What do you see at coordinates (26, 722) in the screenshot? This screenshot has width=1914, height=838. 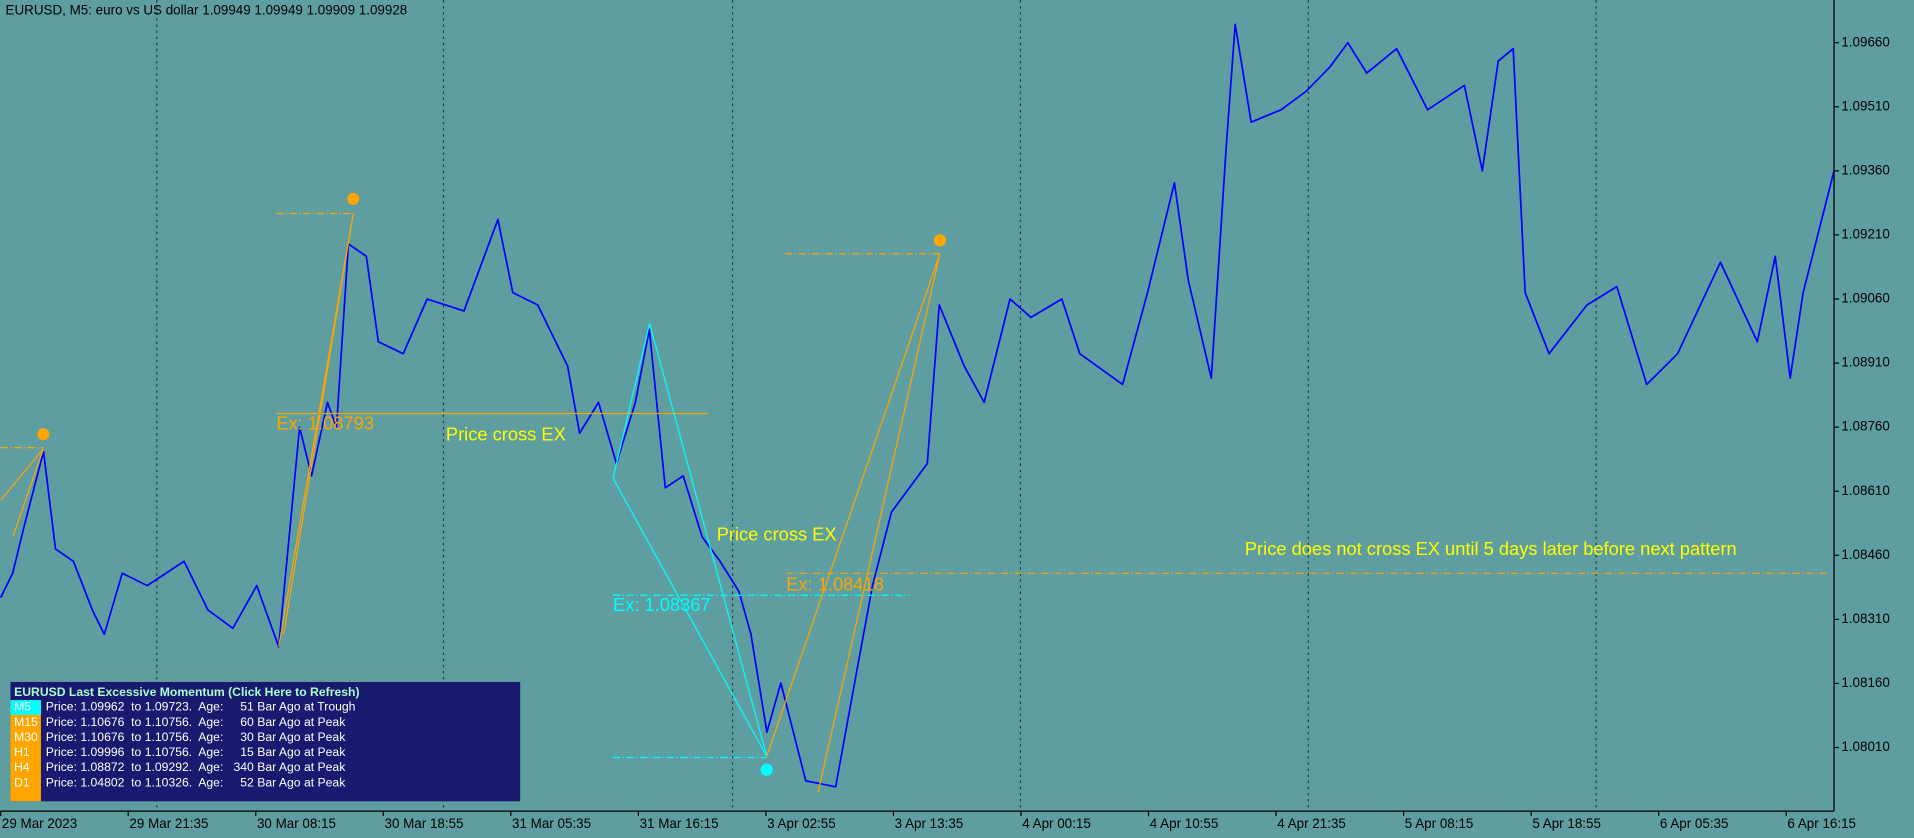 I see `panel-tf: M15` at bounding box center [26, 722].